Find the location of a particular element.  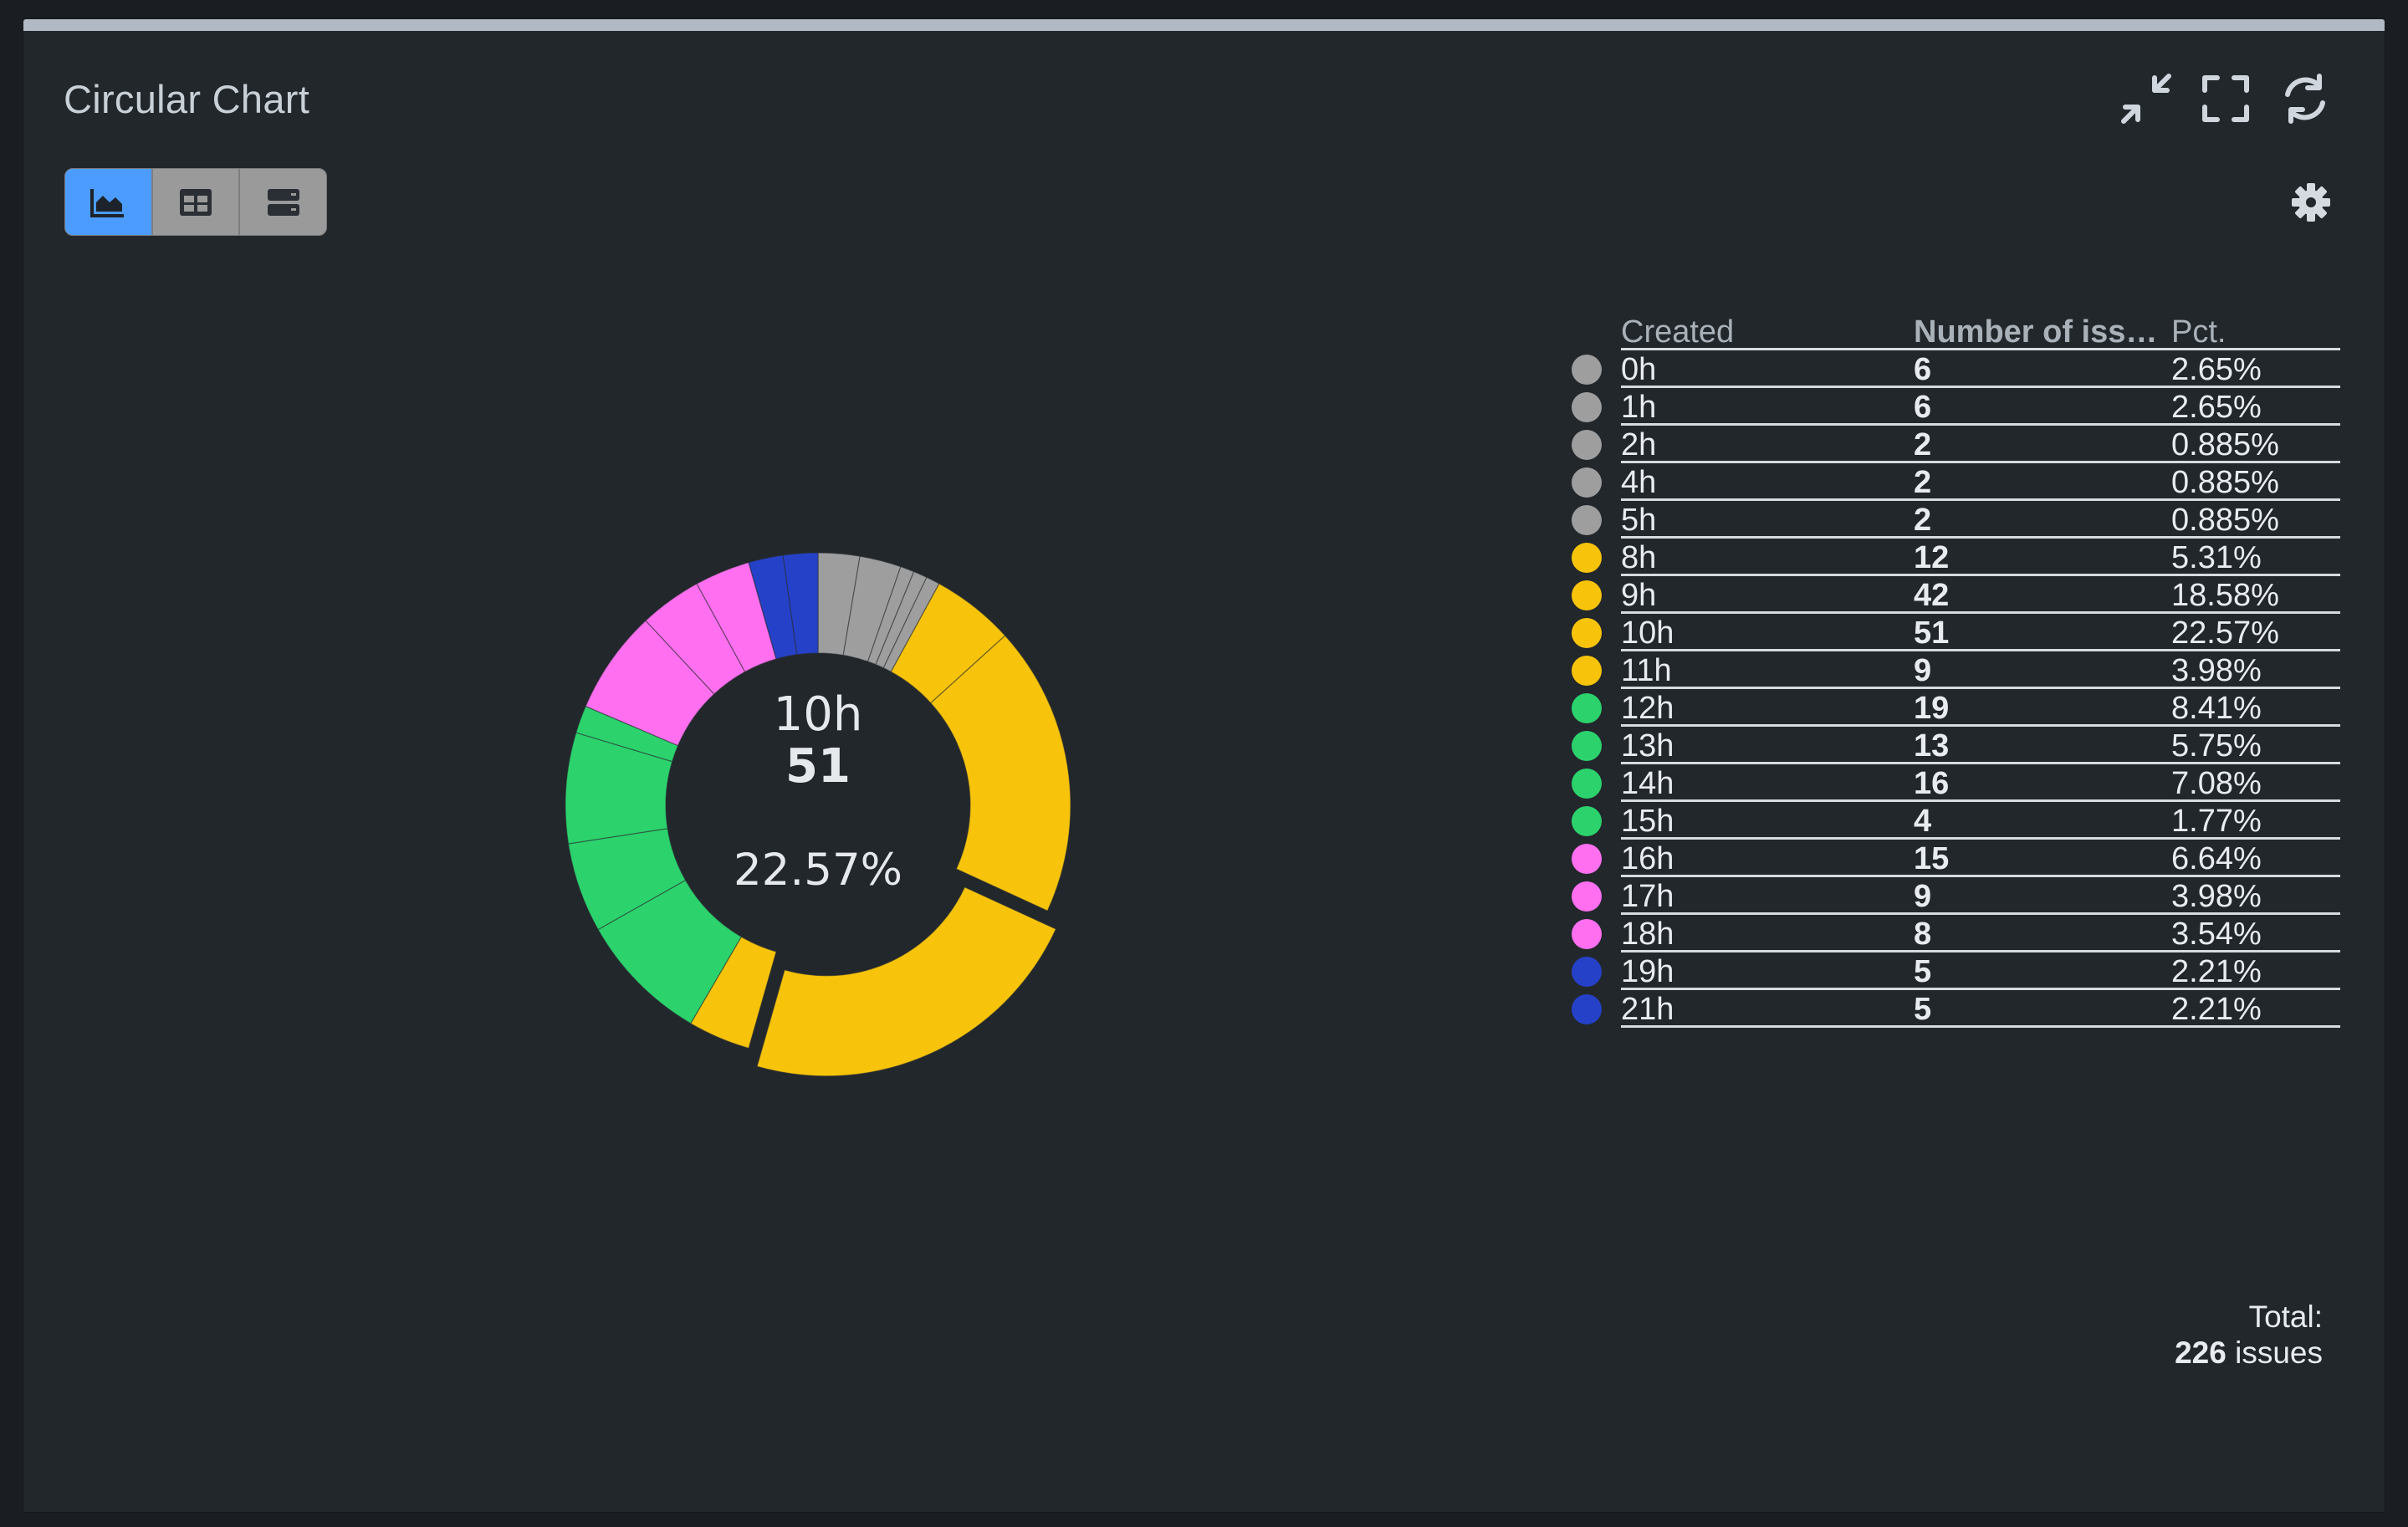

legend-row: 16h 15 6.64% is located at coordinates (1943, 859).